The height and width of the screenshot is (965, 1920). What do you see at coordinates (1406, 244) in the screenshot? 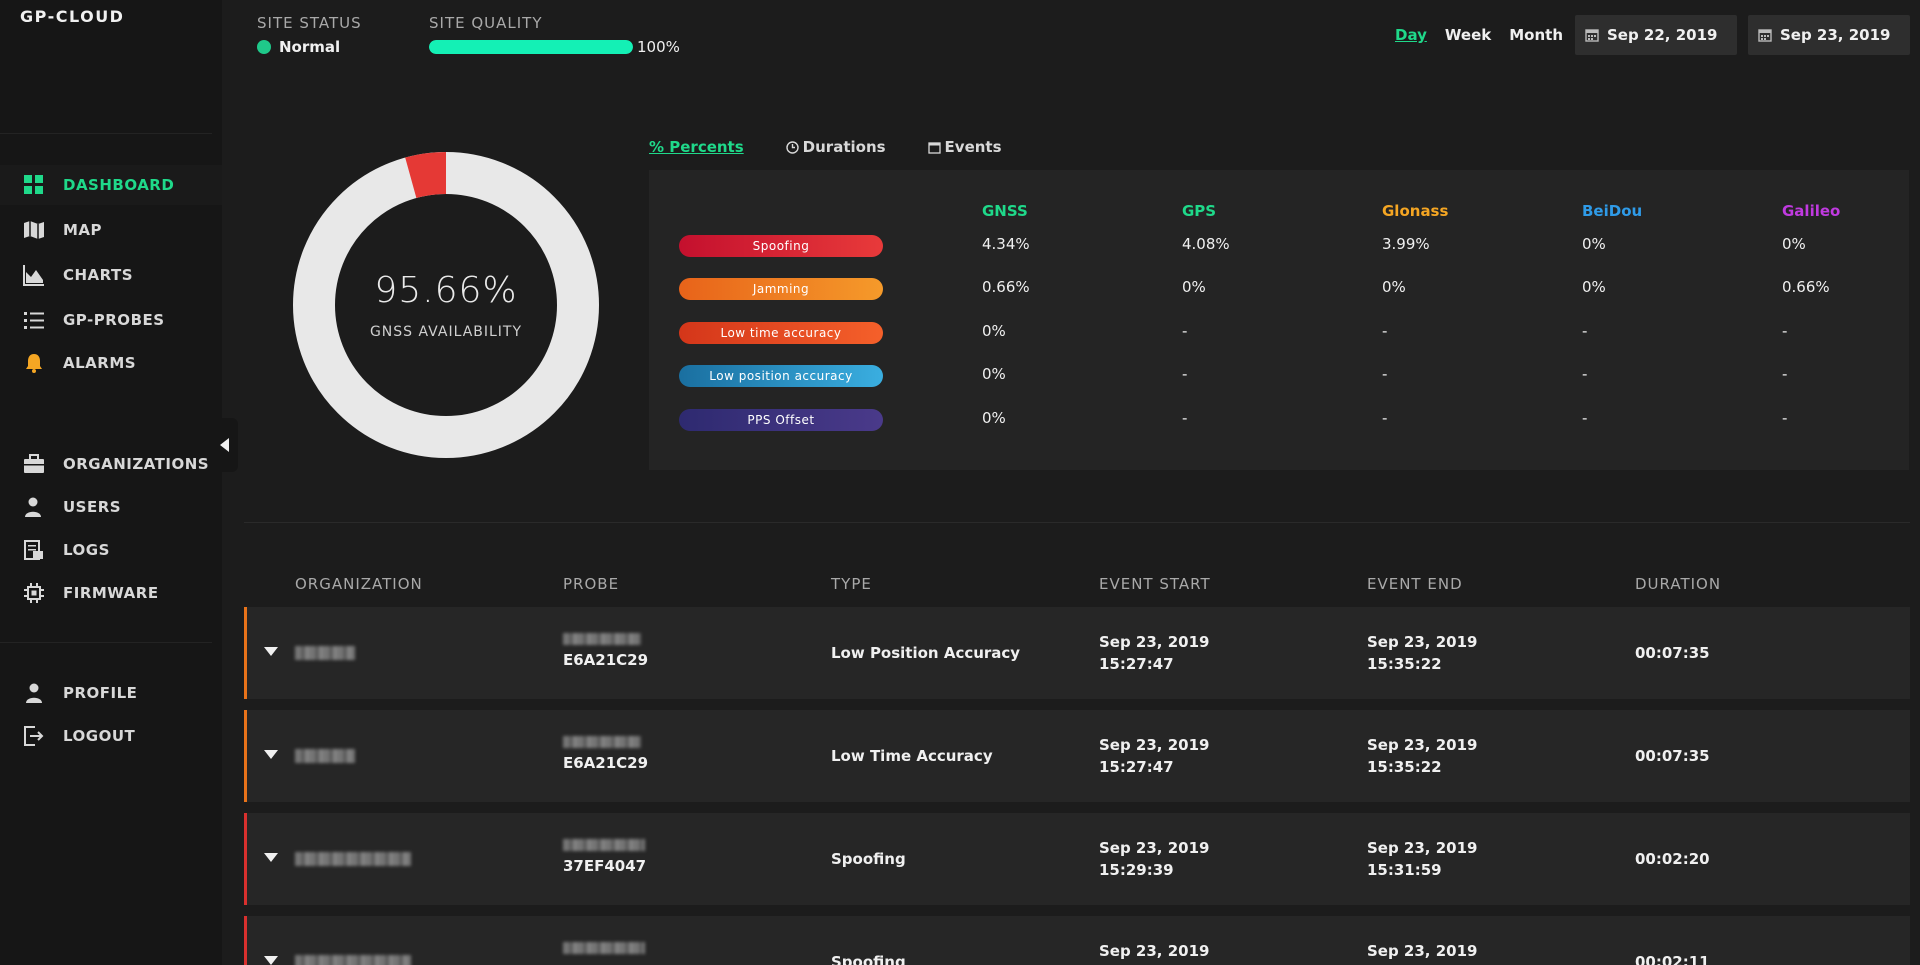
I see `metric-cell: 3.99%` at bounding box center [1406, 244].